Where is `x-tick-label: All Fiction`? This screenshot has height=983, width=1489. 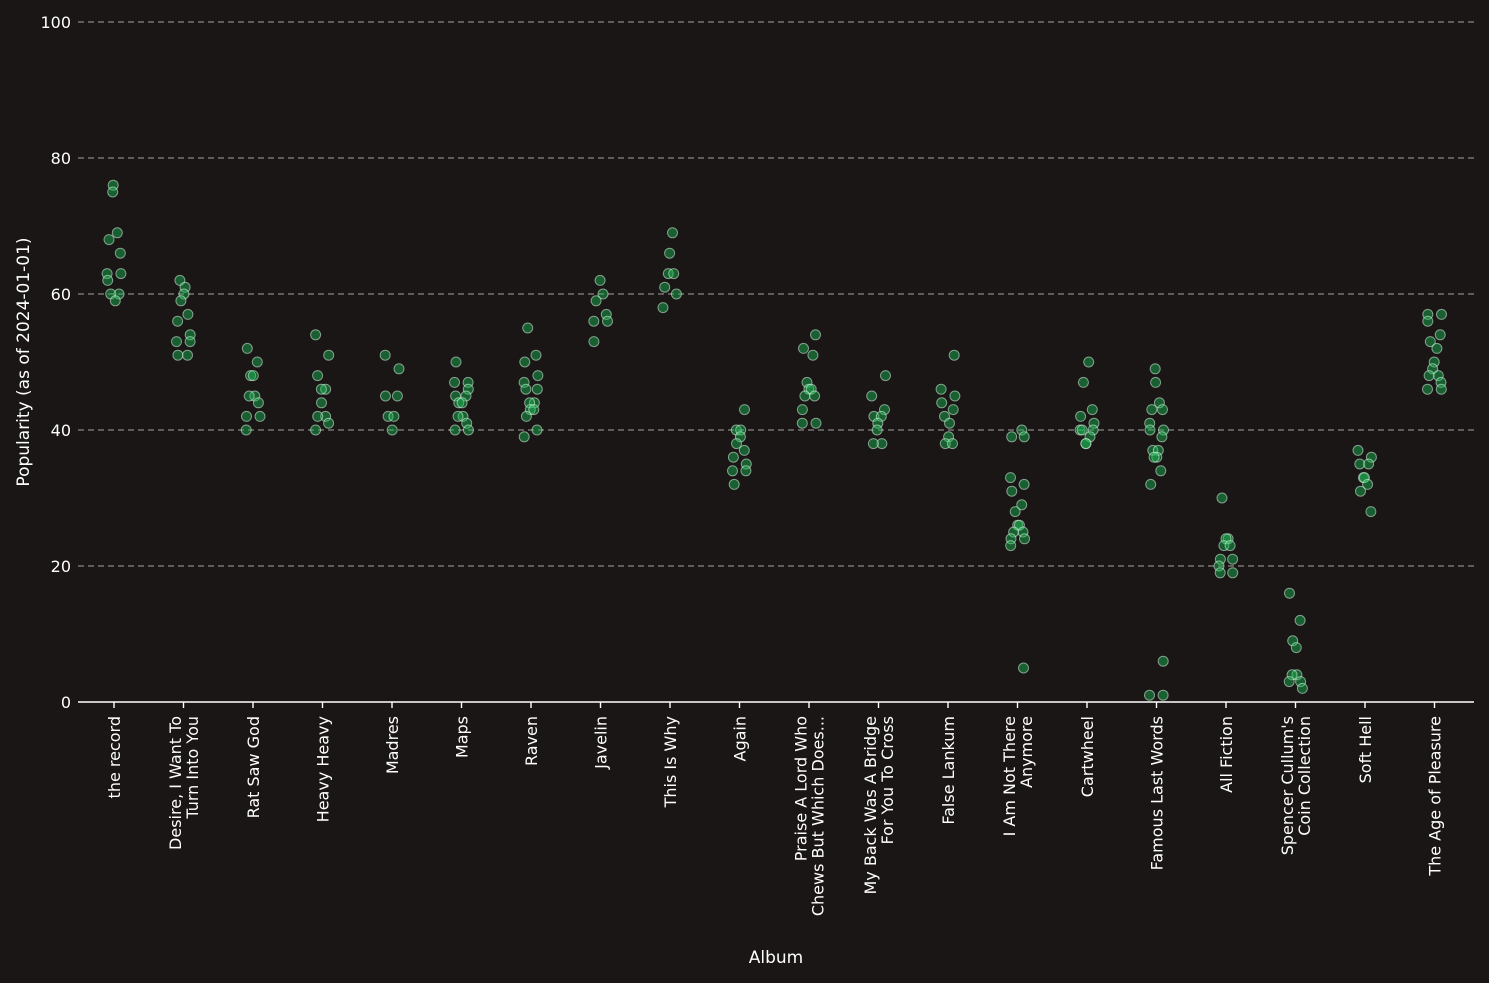
x-tick-label: All Fiction is located at coordinates (1226, 754).